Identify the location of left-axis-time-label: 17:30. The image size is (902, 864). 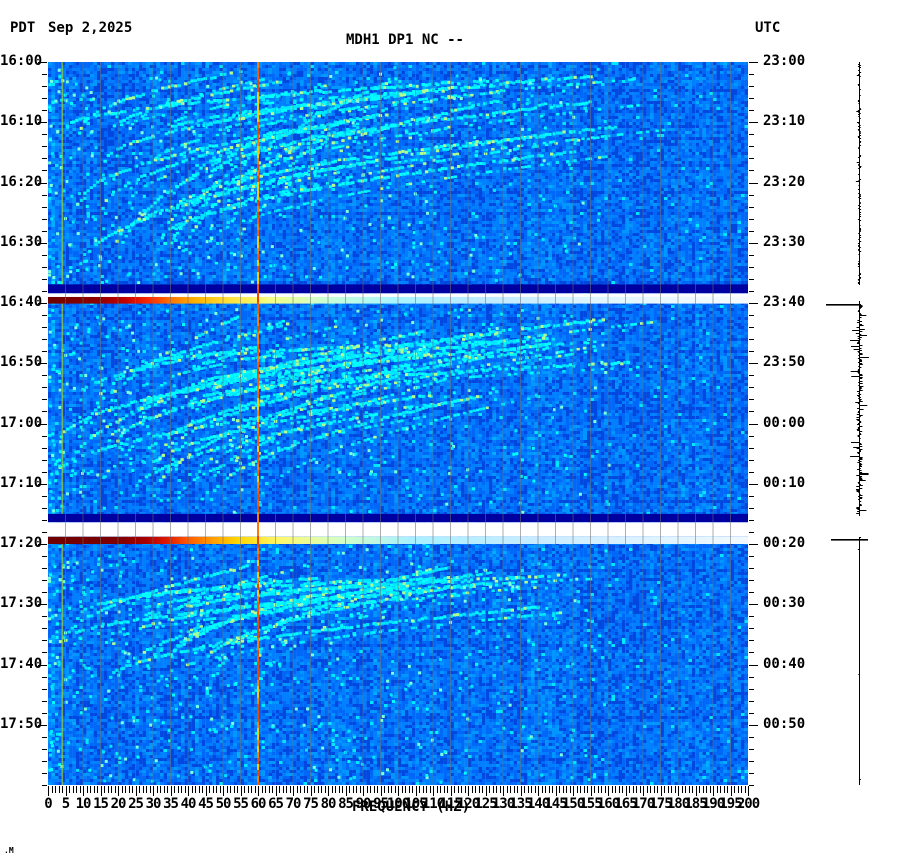
(21, 603).